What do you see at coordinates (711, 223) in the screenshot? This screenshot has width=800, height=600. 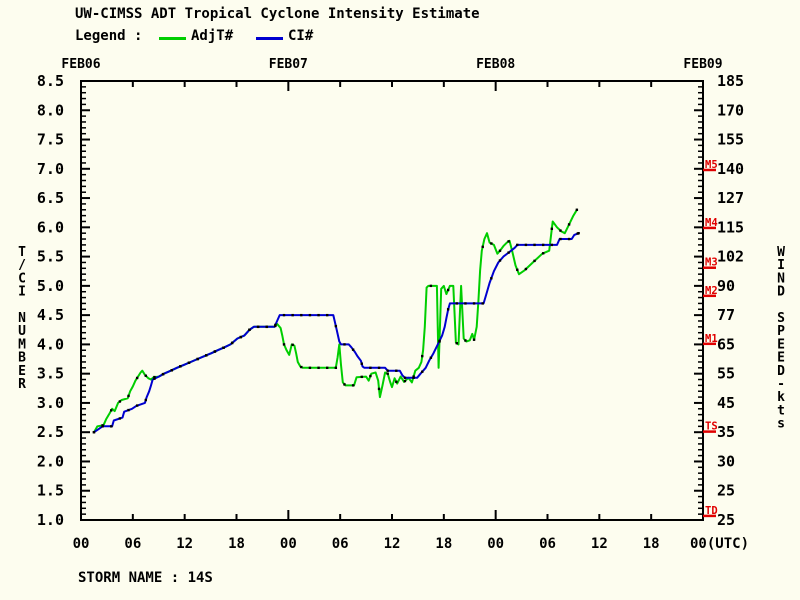 I see `category-label-m4: M4` at bounding box center [711, 223].